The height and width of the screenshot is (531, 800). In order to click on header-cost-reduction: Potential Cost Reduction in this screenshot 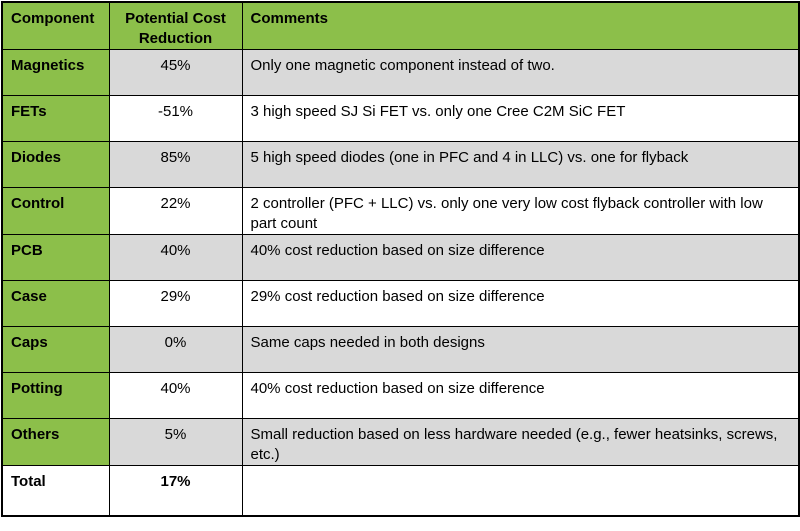, I will do `click(175, 25)`.